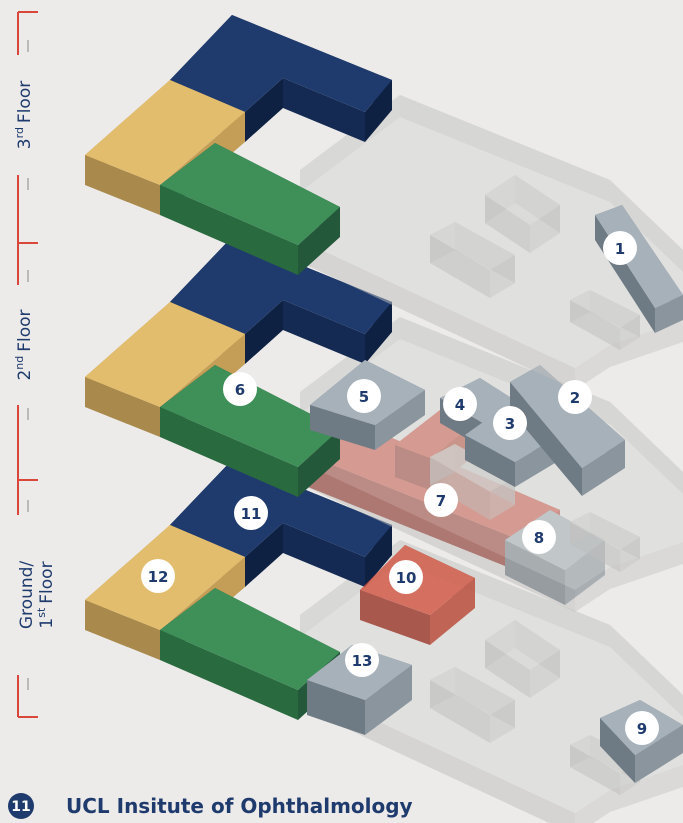  I want to click on marker-number: 4, so click(460, 405).